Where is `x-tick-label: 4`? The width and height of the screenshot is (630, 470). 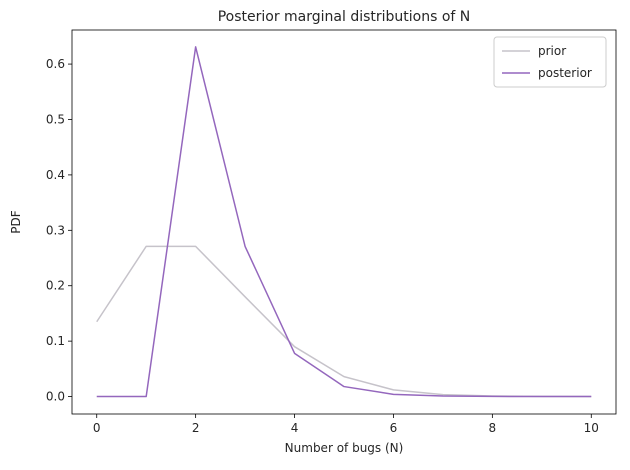 x-tick-label: 4 is located at coordinates (295, 428).